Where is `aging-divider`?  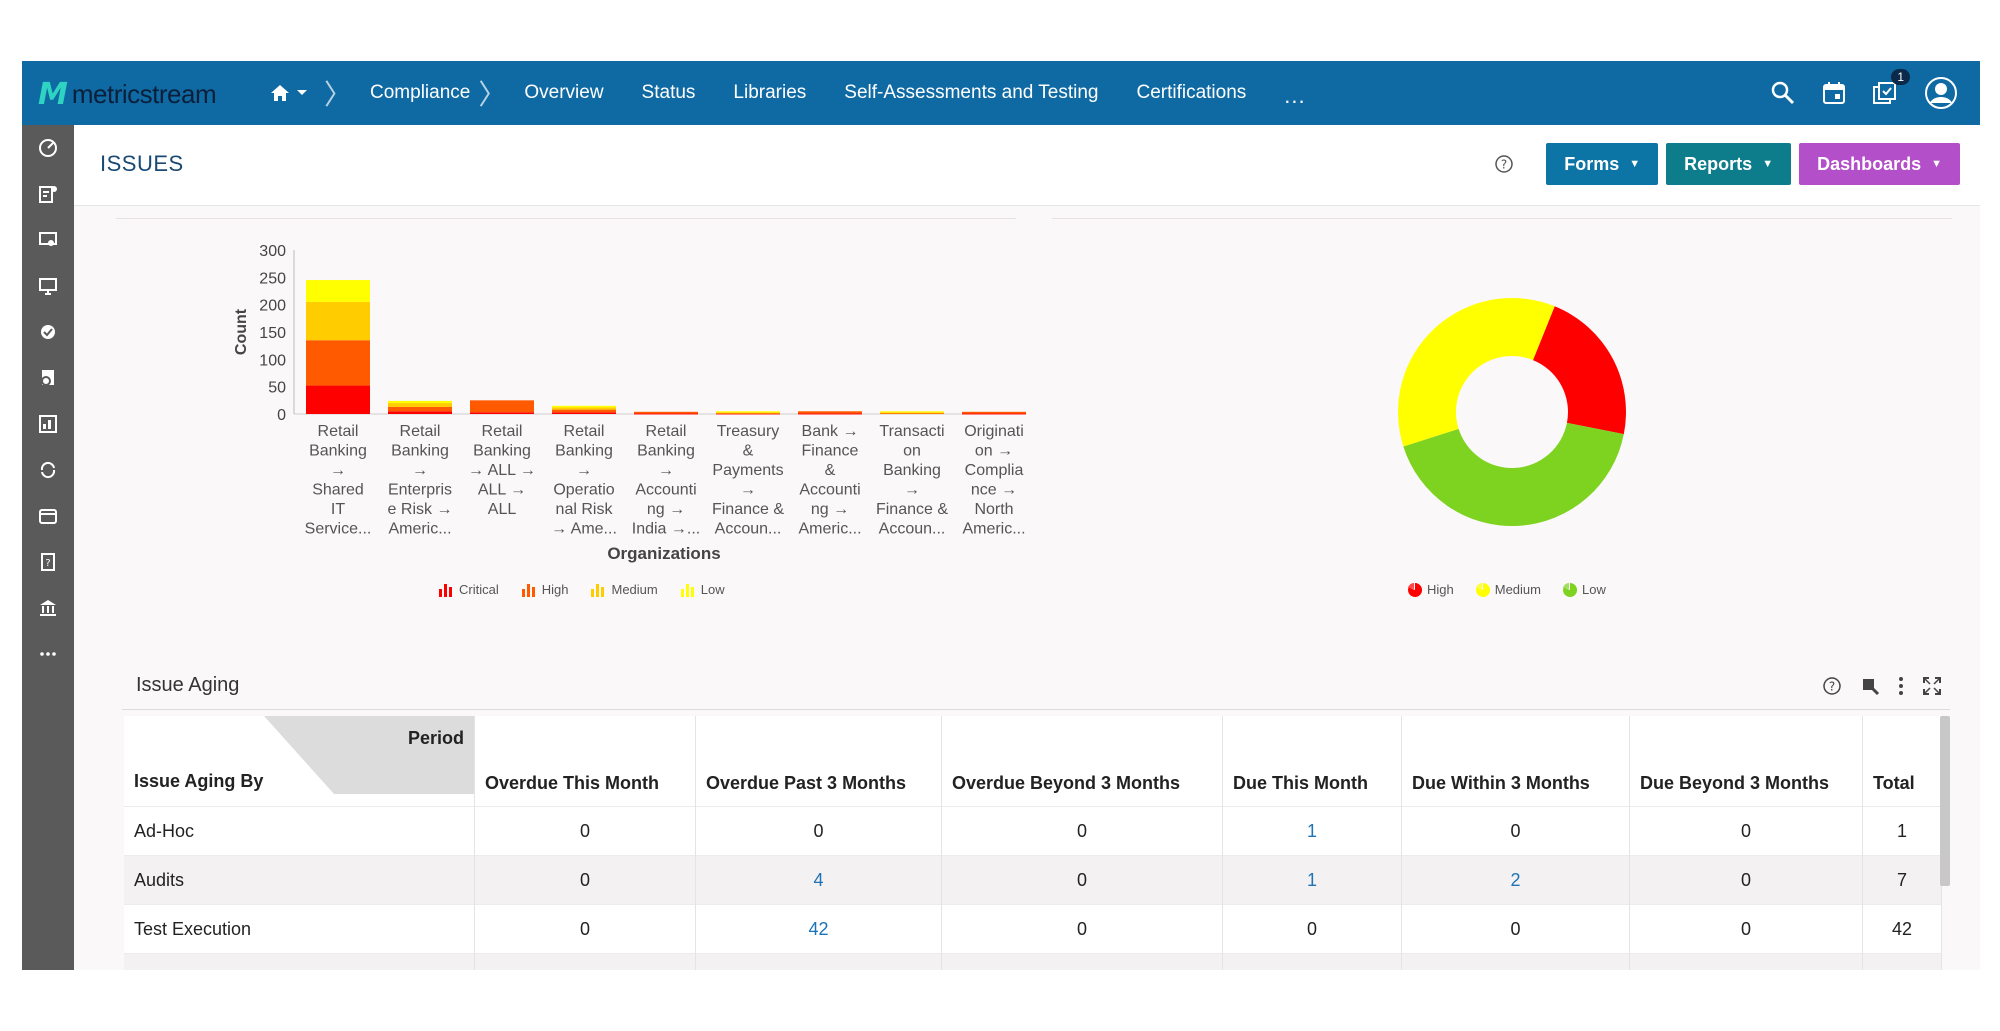
aging-divider is located at coordinates (1036, 709).